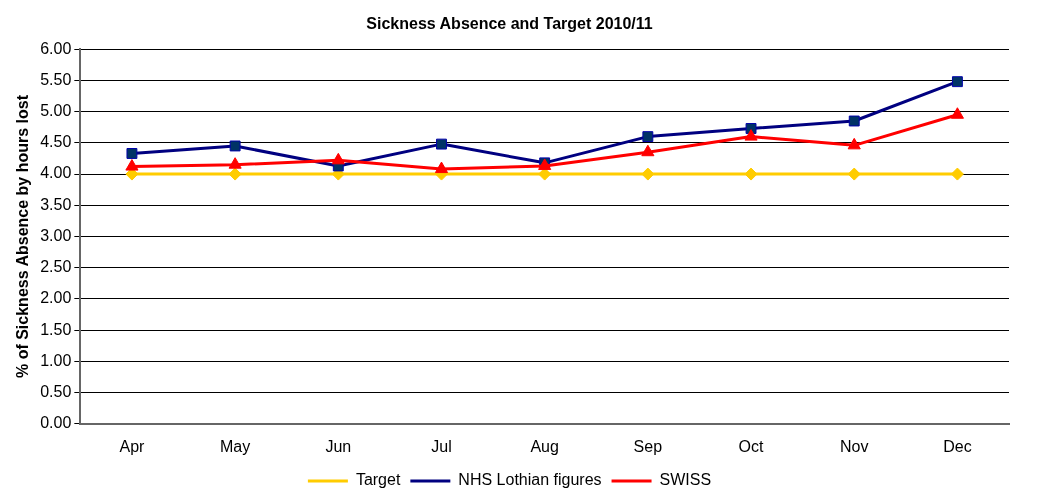 Image resolution: width=1039 pixels, height=504 pixels. I want to click on y-tick-label: 5.50, so click(56, 79).